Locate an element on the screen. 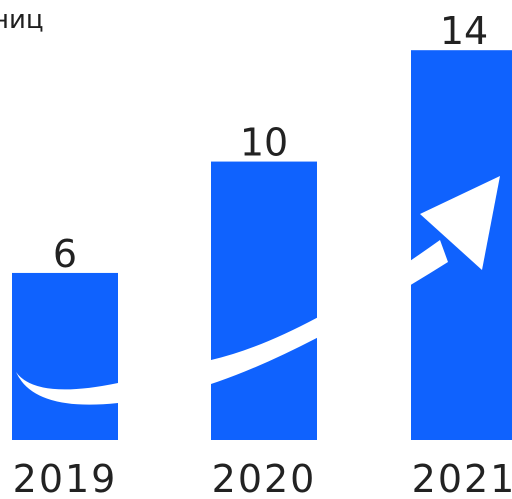  category-label-2019: 2019 is located at coordinates (65, 478).